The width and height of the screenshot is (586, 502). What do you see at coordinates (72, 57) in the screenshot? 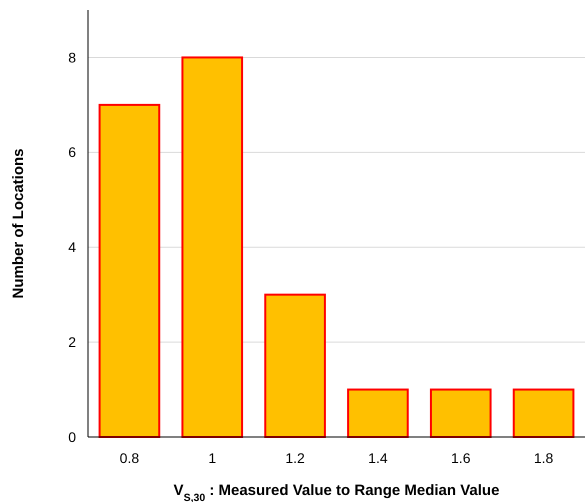
I see `y-tick-label: 8` at bounding box center [72, 57].